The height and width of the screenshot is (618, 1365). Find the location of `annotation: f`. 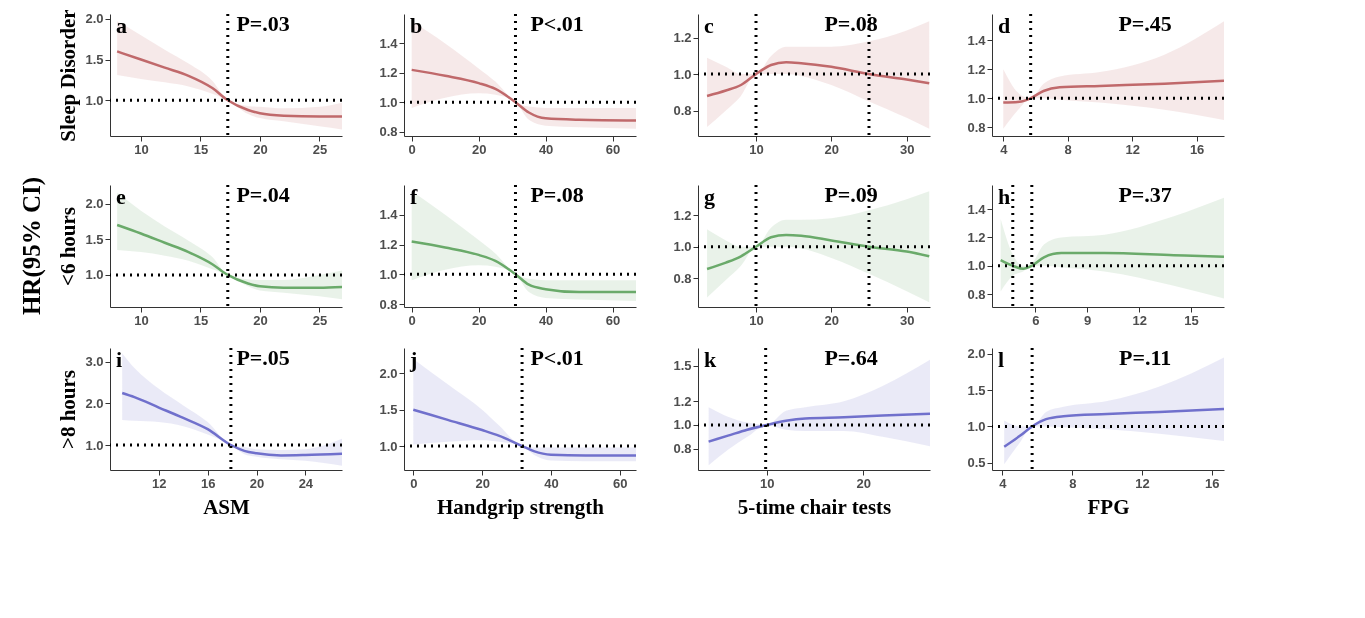

annotation: f is located at coordinates (414, 196).